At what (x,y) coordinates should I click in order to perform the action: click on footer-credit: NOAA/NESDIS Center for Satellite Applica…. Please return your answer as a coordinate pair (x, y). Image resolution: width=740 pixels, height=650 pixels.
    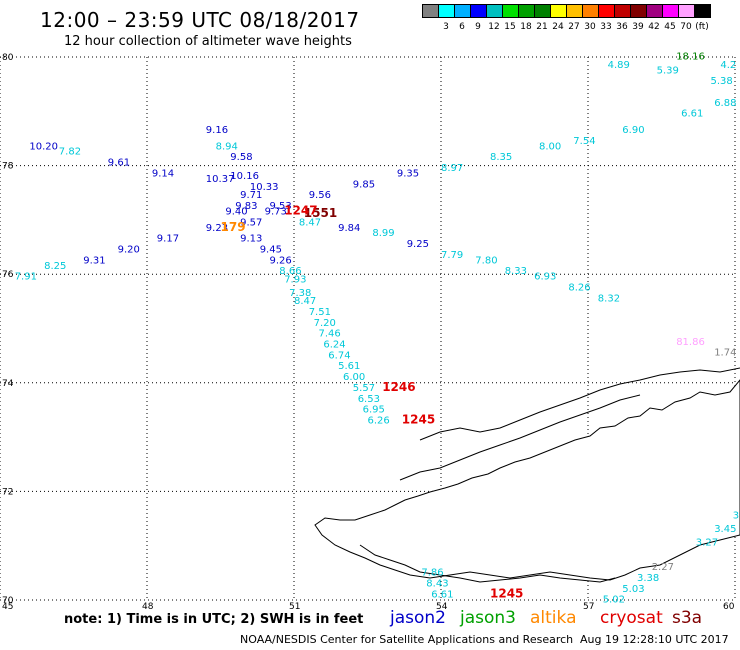
    Looking at the image, I should click on (407, 639).